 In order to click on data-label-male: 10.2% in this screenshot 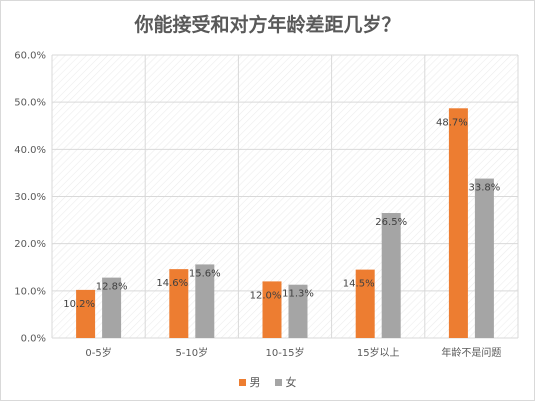, I will do `click(79, 304)`.